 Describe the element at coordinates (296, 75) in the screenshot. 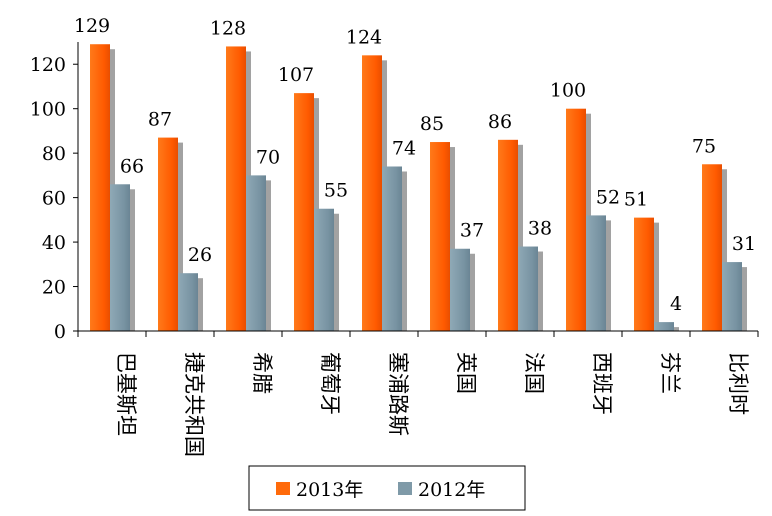

I see `data-label: 107` at that location.